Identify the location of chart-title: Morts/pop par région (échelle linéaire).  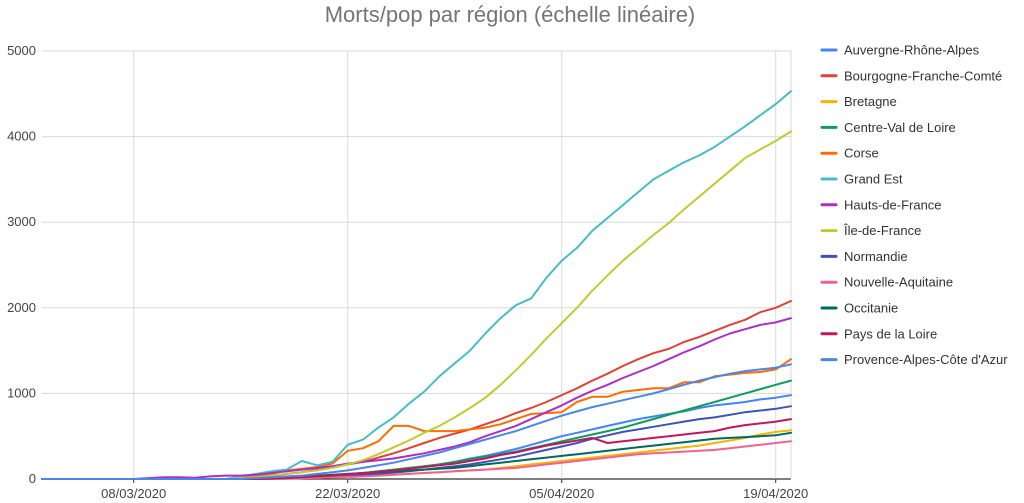
(510, 14).